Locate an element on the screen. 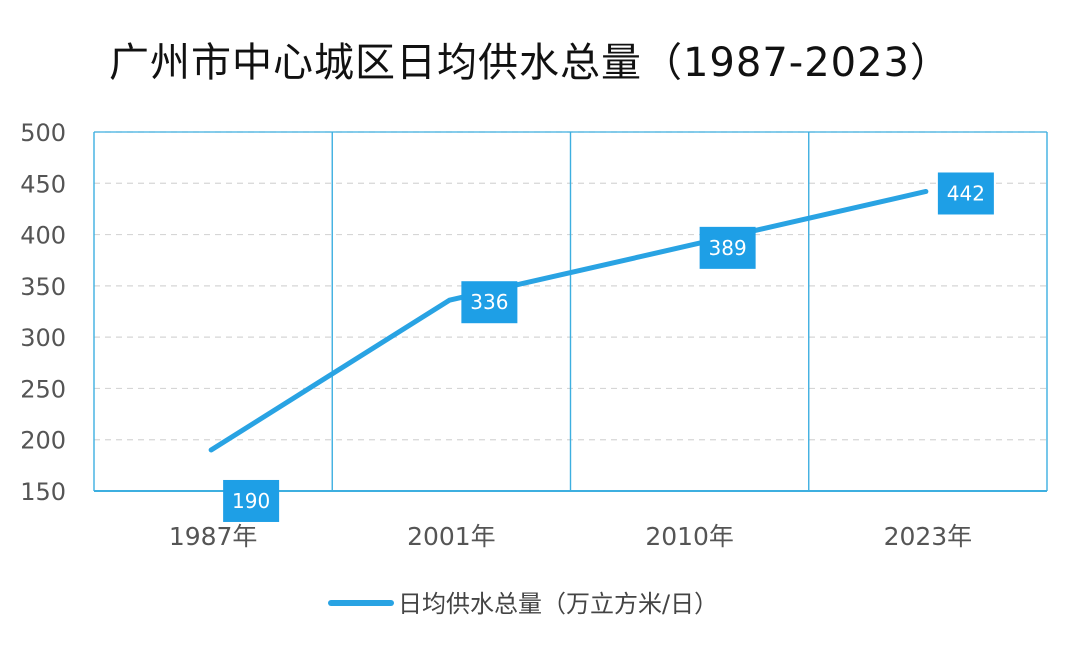 Image resolution: width=1080 pixels, height=648 pixels. y-tick-label: 150 is located at coordinates (43, 492).